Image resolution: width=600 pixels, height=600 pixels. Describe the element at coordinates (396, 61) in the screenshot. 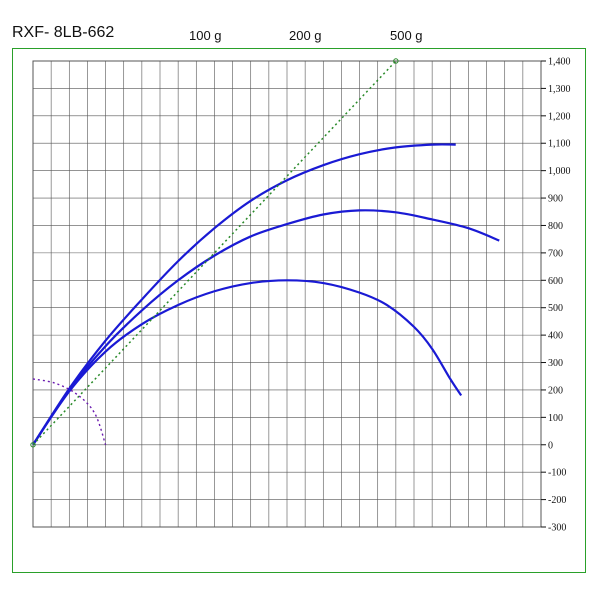

I see `reference-line-end-marker` at that location.